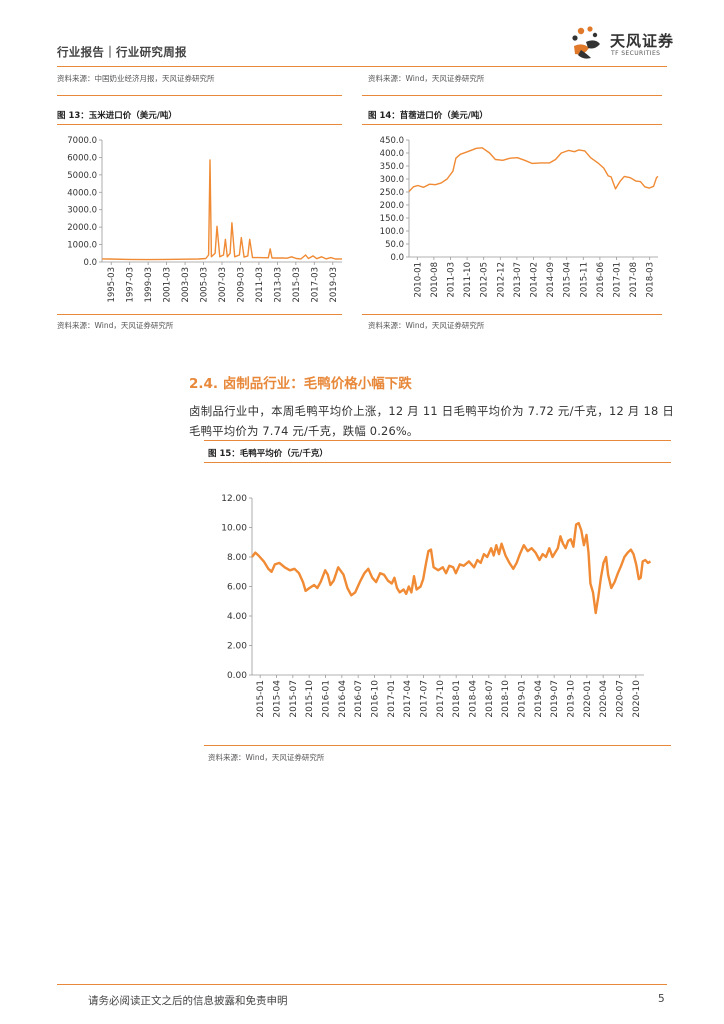 Image resolution: width=724 pixels, height=1024 pixels. Describe the element at coordinates (82, 211) in the screenshot. I see `y-tick-label: 3000.0` at that location.